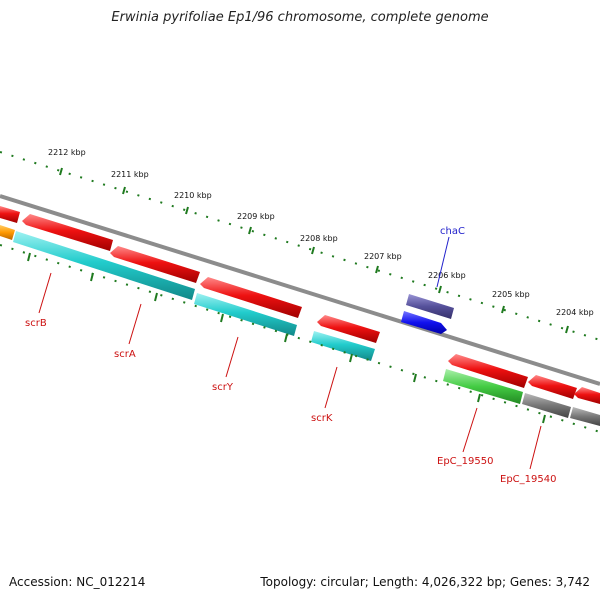  What do you see at coordinates (322, 418) in the screenshot?
I see `gene-label-scrk: scrK` at bounding box center [322, 418].